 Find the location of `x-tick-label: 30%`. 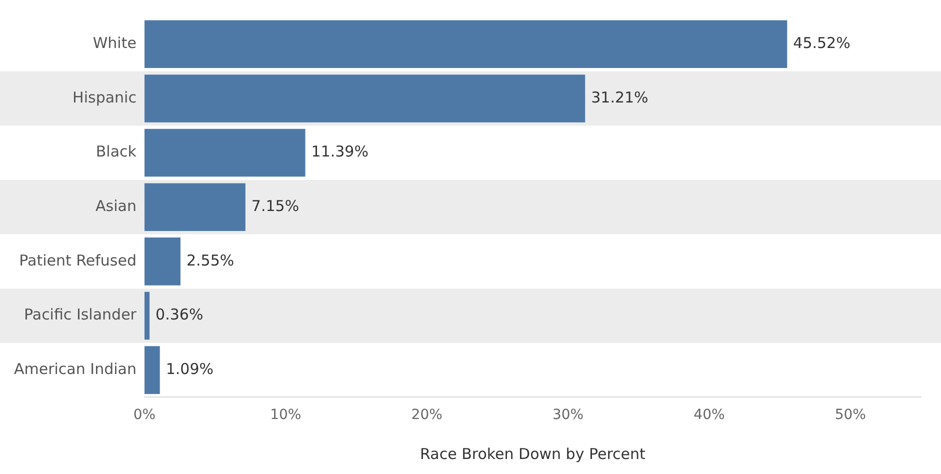

x-tick-label: 30% is located at coordinates (568, 415).